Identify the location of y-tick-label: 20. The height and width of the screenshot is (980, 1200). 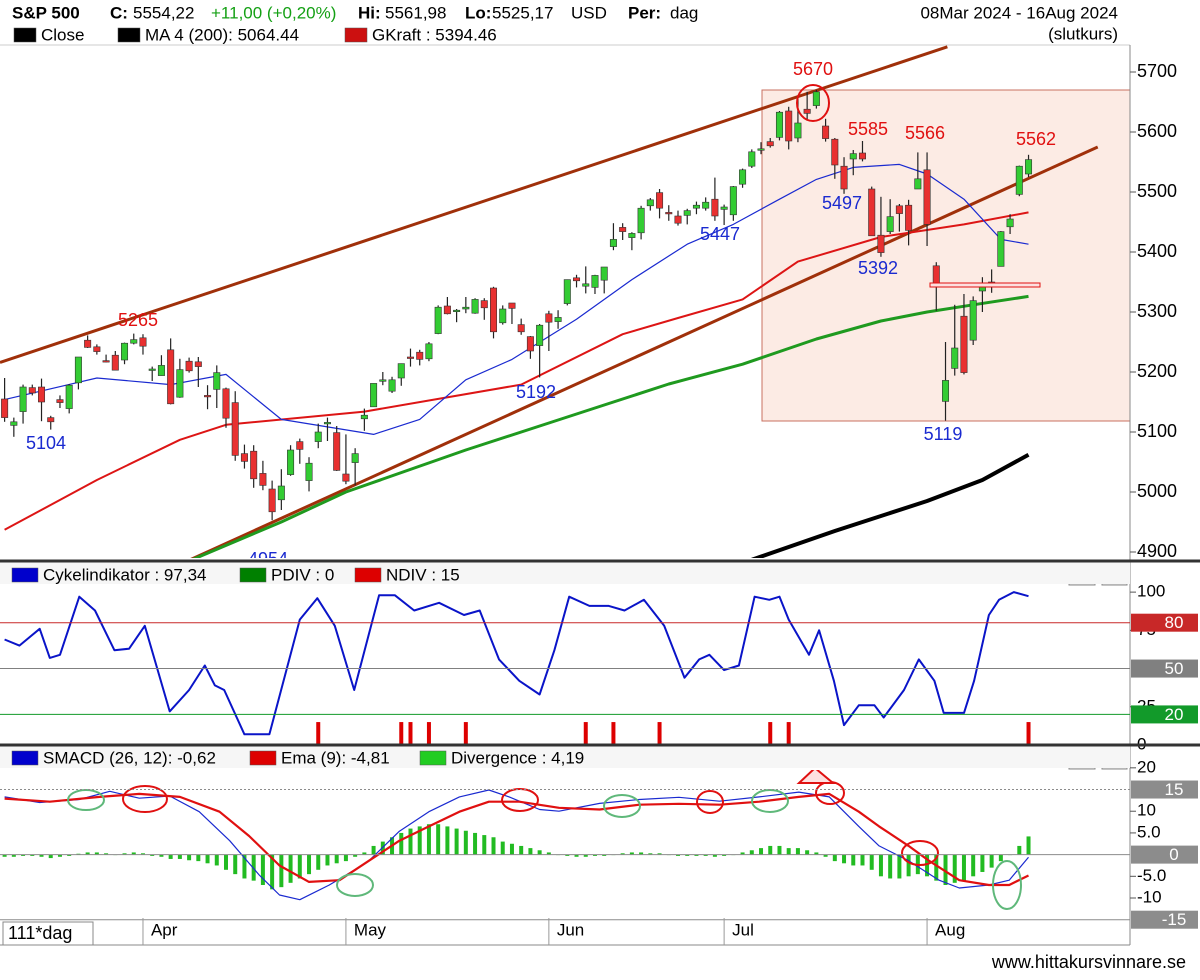
(1146, 766).